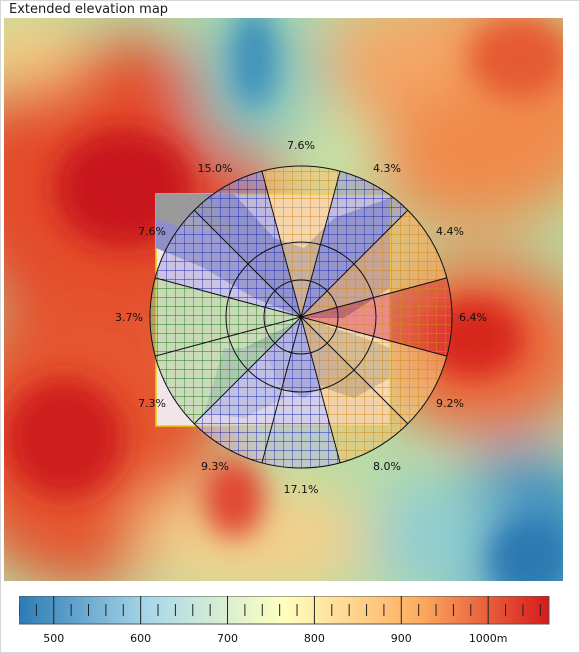 The image size is (580, 653). I want to click on elevation-legend: 500 600 700 800 900 1000m, so click(285, 621).